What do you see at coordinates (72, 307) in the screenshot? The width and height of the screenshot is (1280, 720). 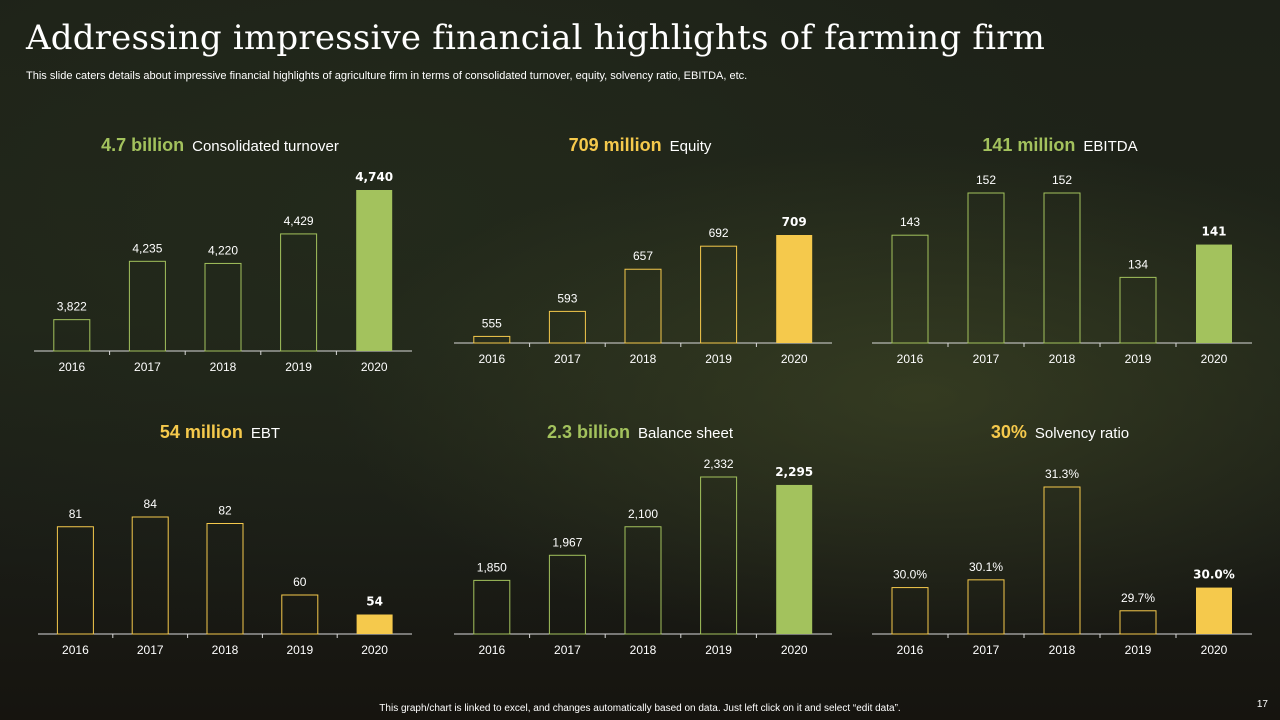 I see `data-label: 3,822` at bounding box center [72, 307].